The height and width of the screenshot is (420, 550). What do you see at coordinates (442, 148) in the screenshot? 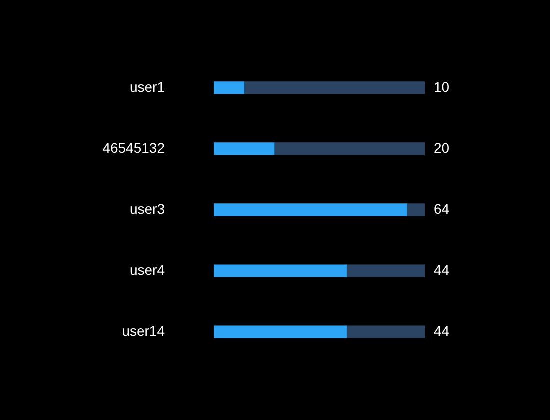
I see `data-label: 20` at bounding box center [442, 148].